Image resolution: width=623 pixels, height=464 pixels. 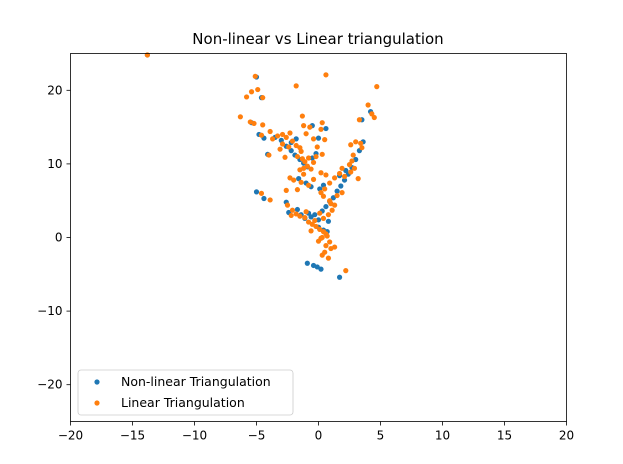 What do you see at coordinates (317, 39) in the screenshot?
I see `chart-title: Non-linear vs Linear triangulation` at bounding box center [317, 39].